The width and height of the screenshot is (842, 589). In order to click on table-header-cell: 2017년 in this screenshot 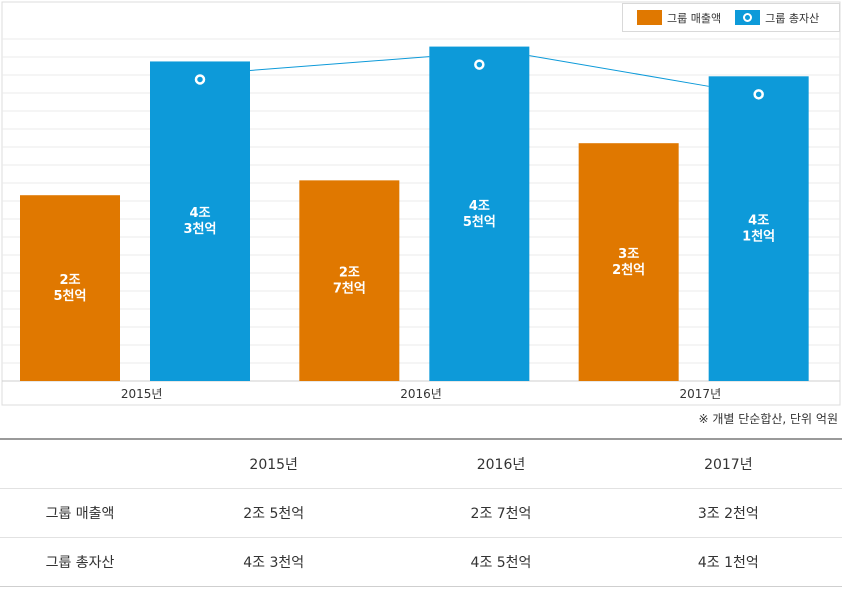, I will do `click(728, 465)`.